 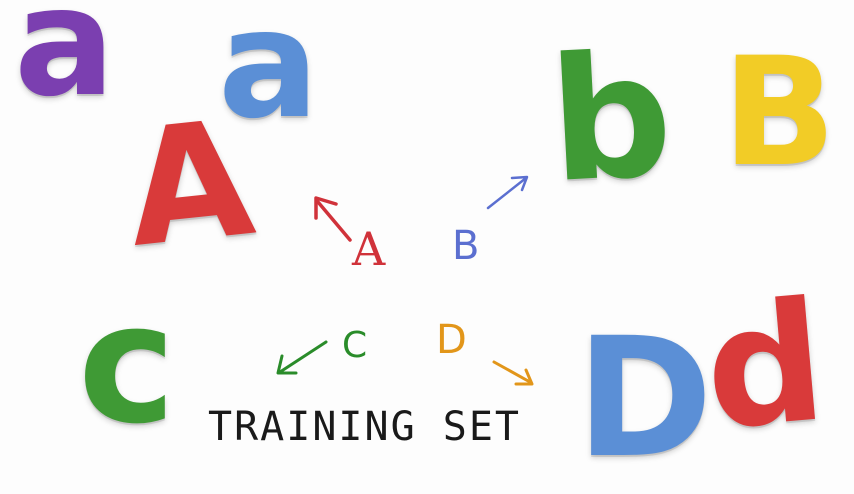 What do you see at coordinates (302, 357) in the screenshot?
I see `arrow-to-c` at bounding box center [302, 357].